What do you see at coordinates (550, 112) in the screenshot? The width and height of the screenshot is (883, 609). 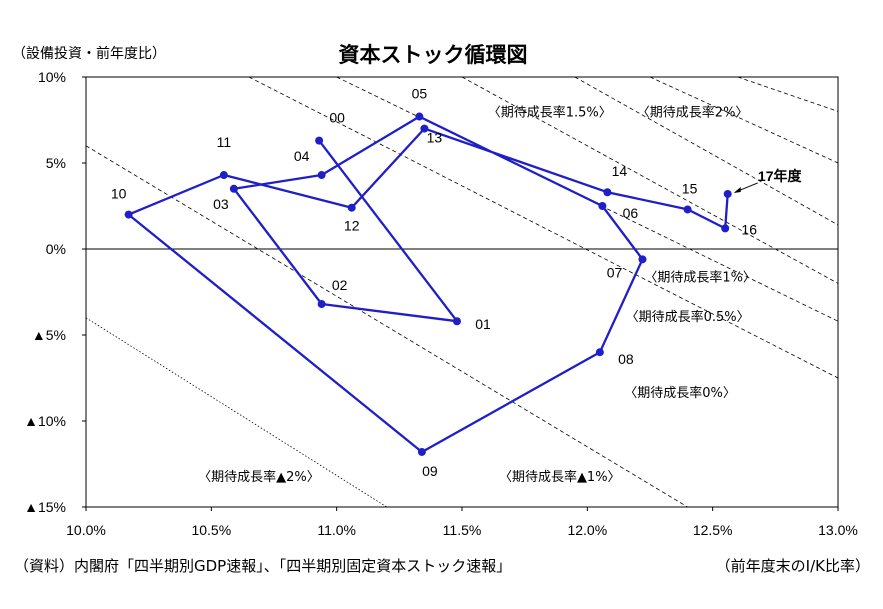 I see `iso-line-label: 〈期待成長率1.5%〉` at bounding box center [550, 112].